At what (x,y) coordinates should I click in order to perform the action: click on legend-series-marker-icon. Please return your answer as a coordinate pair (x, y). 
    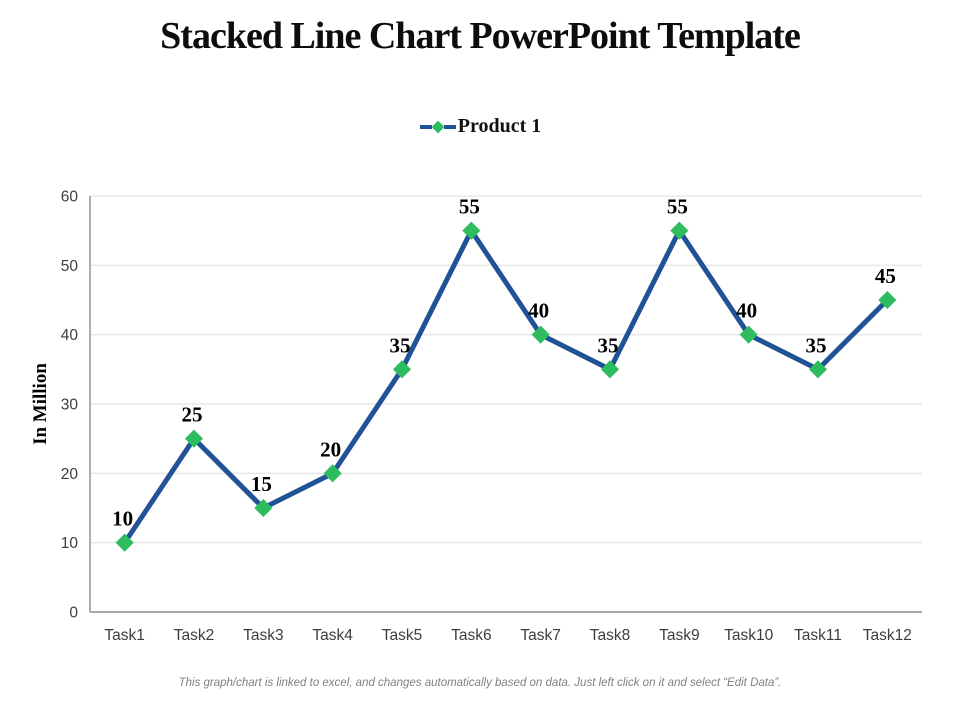
    Looking at the image, I should click on (437, 126).